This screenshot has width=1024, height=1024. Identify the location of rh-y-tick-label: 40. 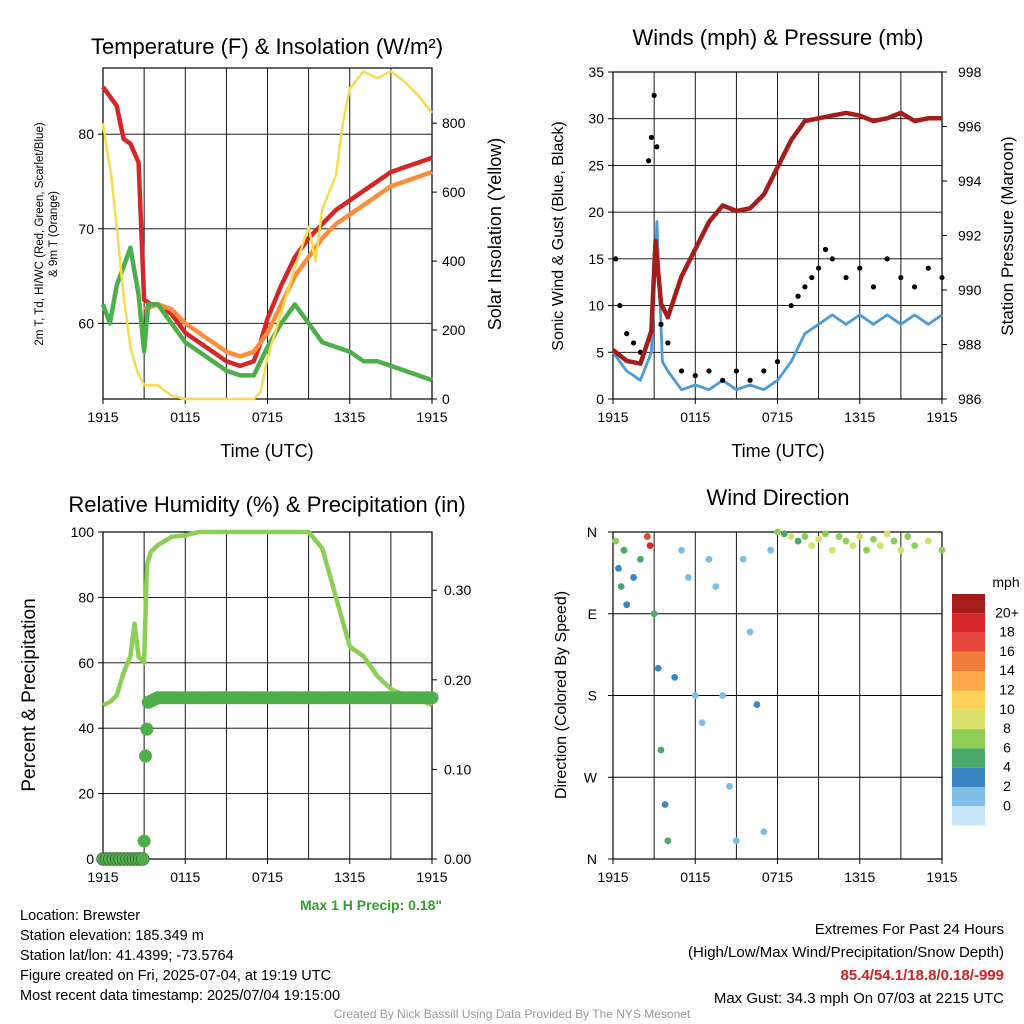
(86, 728).